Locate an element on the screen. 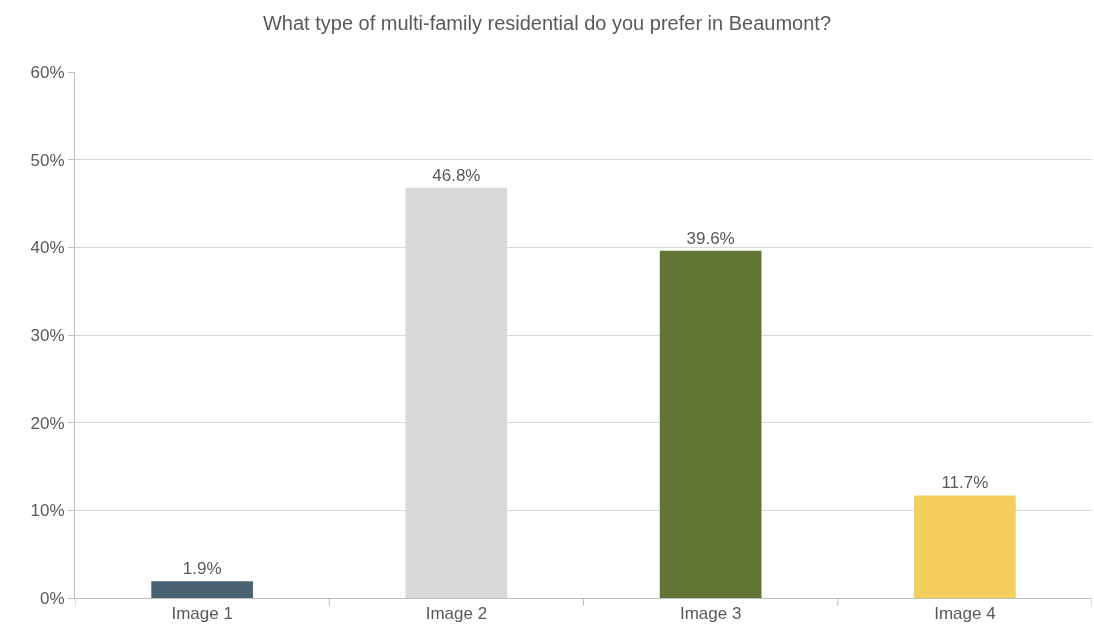 This screenshot has width=1094, height=639. data-label: 11.7% is located at coordinates (965, 483).